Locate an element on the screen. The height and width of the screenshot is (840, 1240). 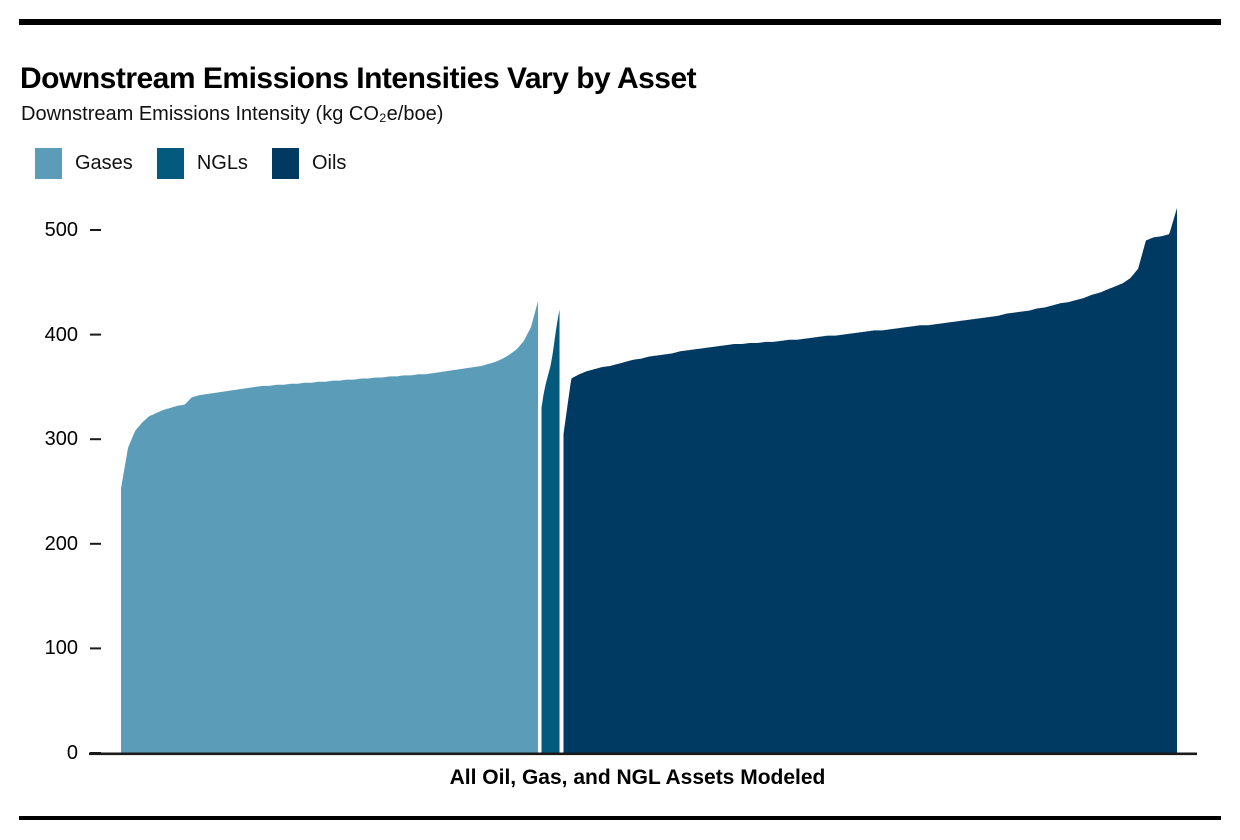
legend-item-gases: Gases is located at coordinates (84, 163).